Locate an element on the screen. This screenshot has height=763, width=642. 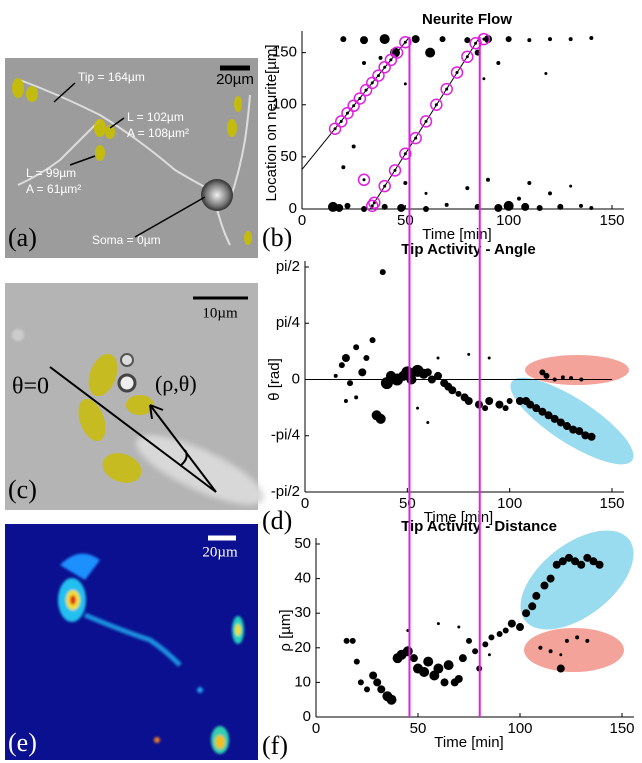
x-tick-label: 150 is located at coordinates (611, 503).